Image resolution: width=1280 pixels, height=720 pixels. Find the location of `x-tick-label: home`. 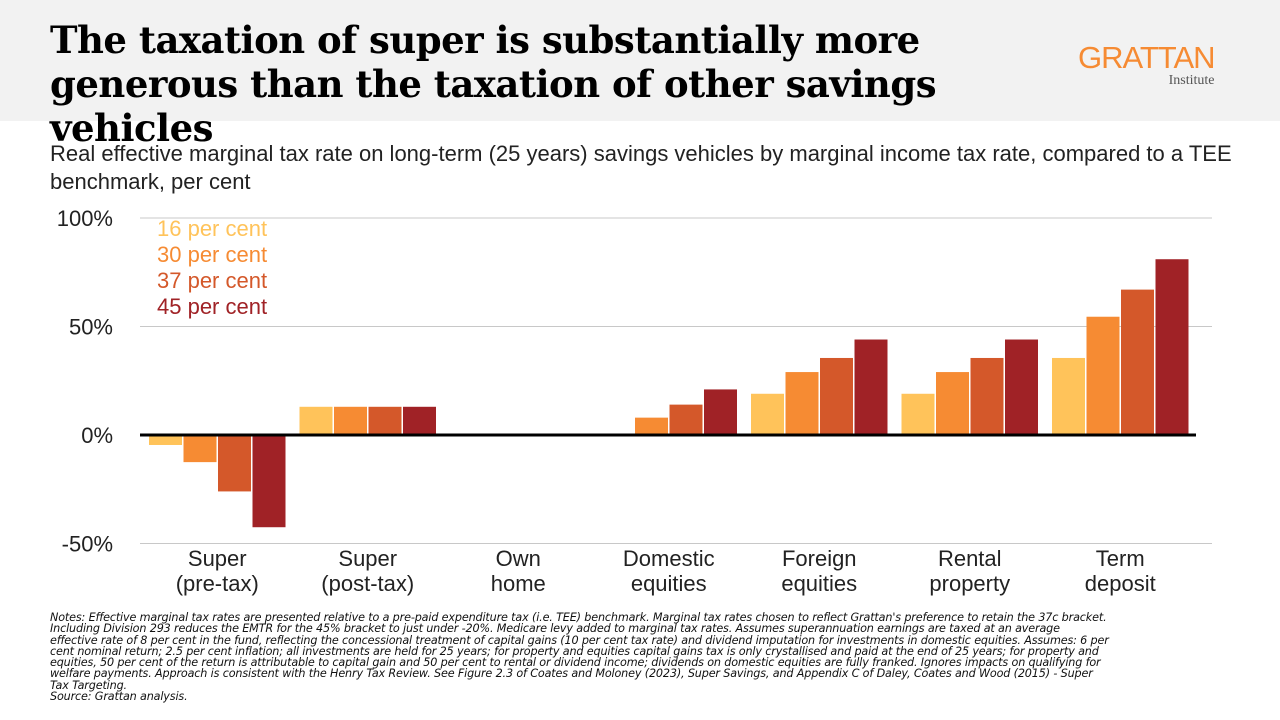

x-tick-label: home is located at coordinates (518, 583).